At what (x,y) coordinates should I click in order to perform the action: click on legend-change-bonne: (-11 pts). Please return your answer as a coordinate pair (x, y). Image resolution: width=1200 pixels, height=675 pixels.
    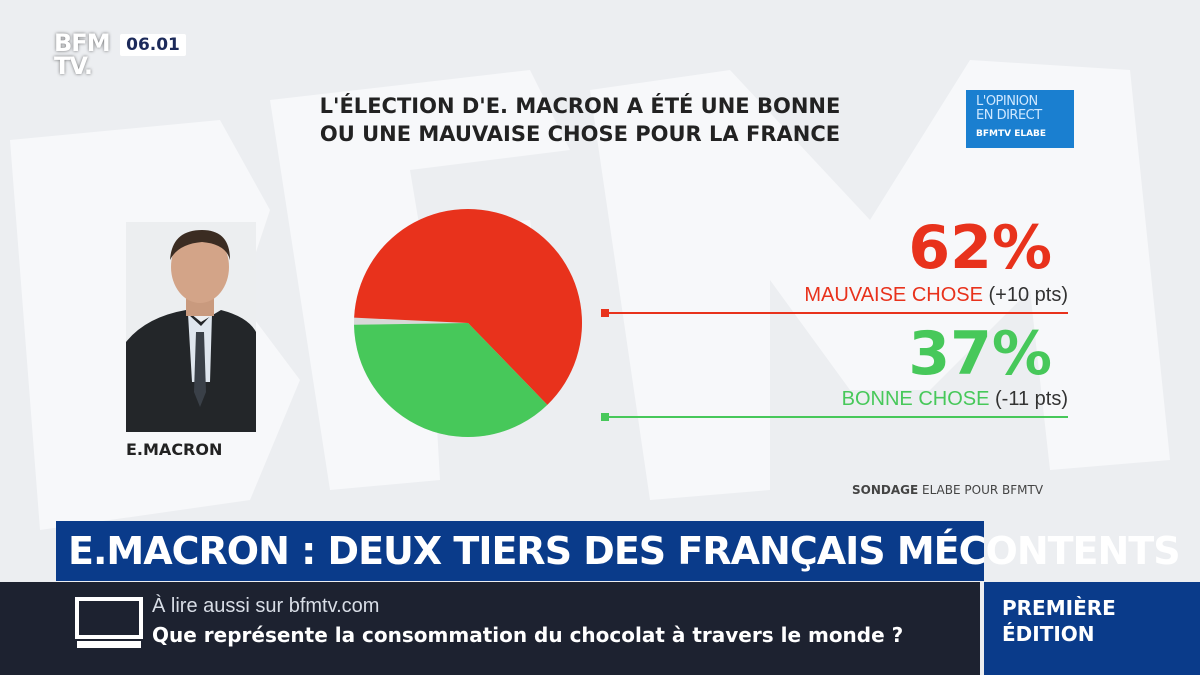
    Looking at the image, I should click on (1031, 399).